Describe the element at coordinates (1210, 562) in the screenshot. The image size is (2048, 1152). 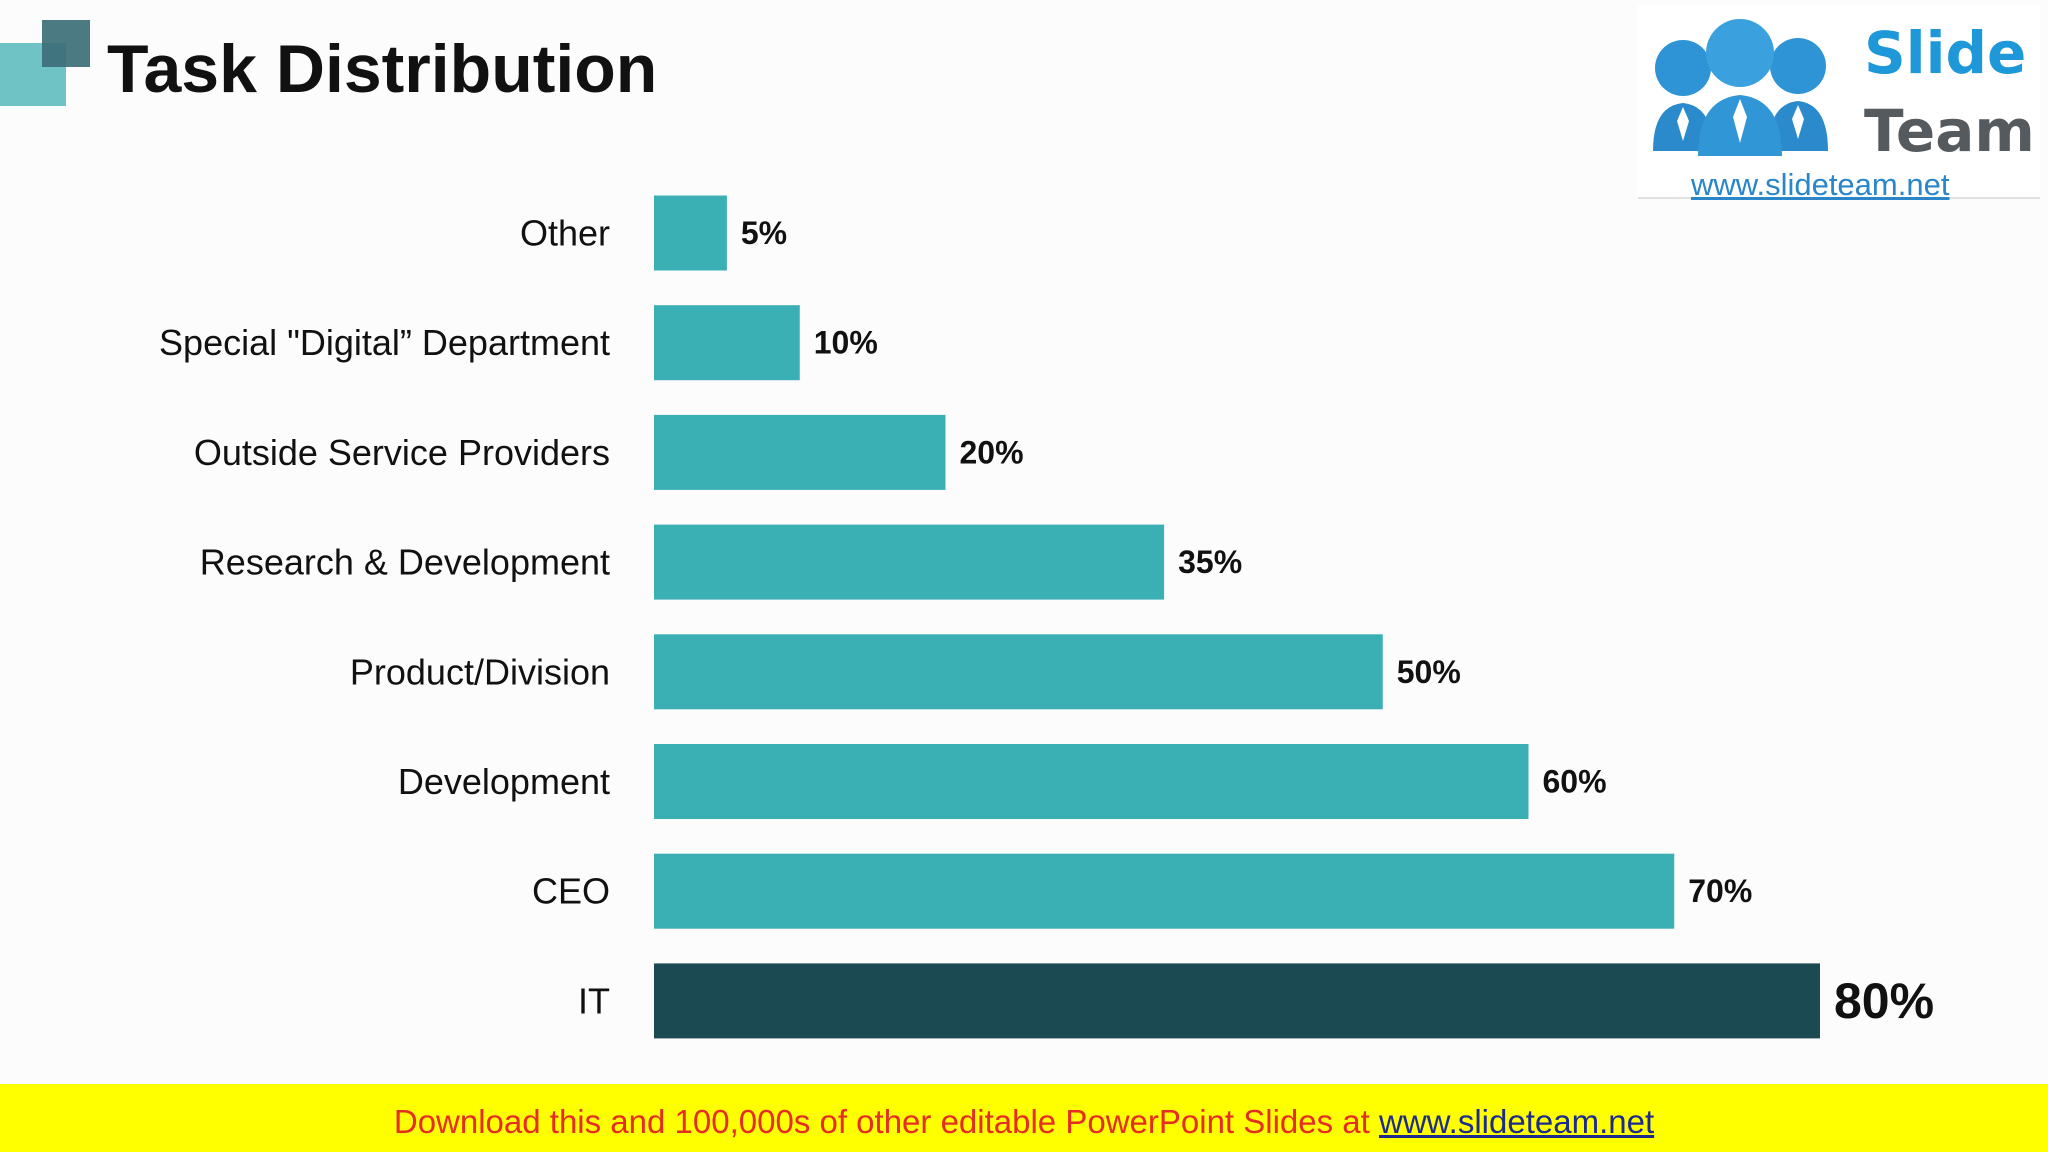
I see `data-label-3: 35%` at that location.